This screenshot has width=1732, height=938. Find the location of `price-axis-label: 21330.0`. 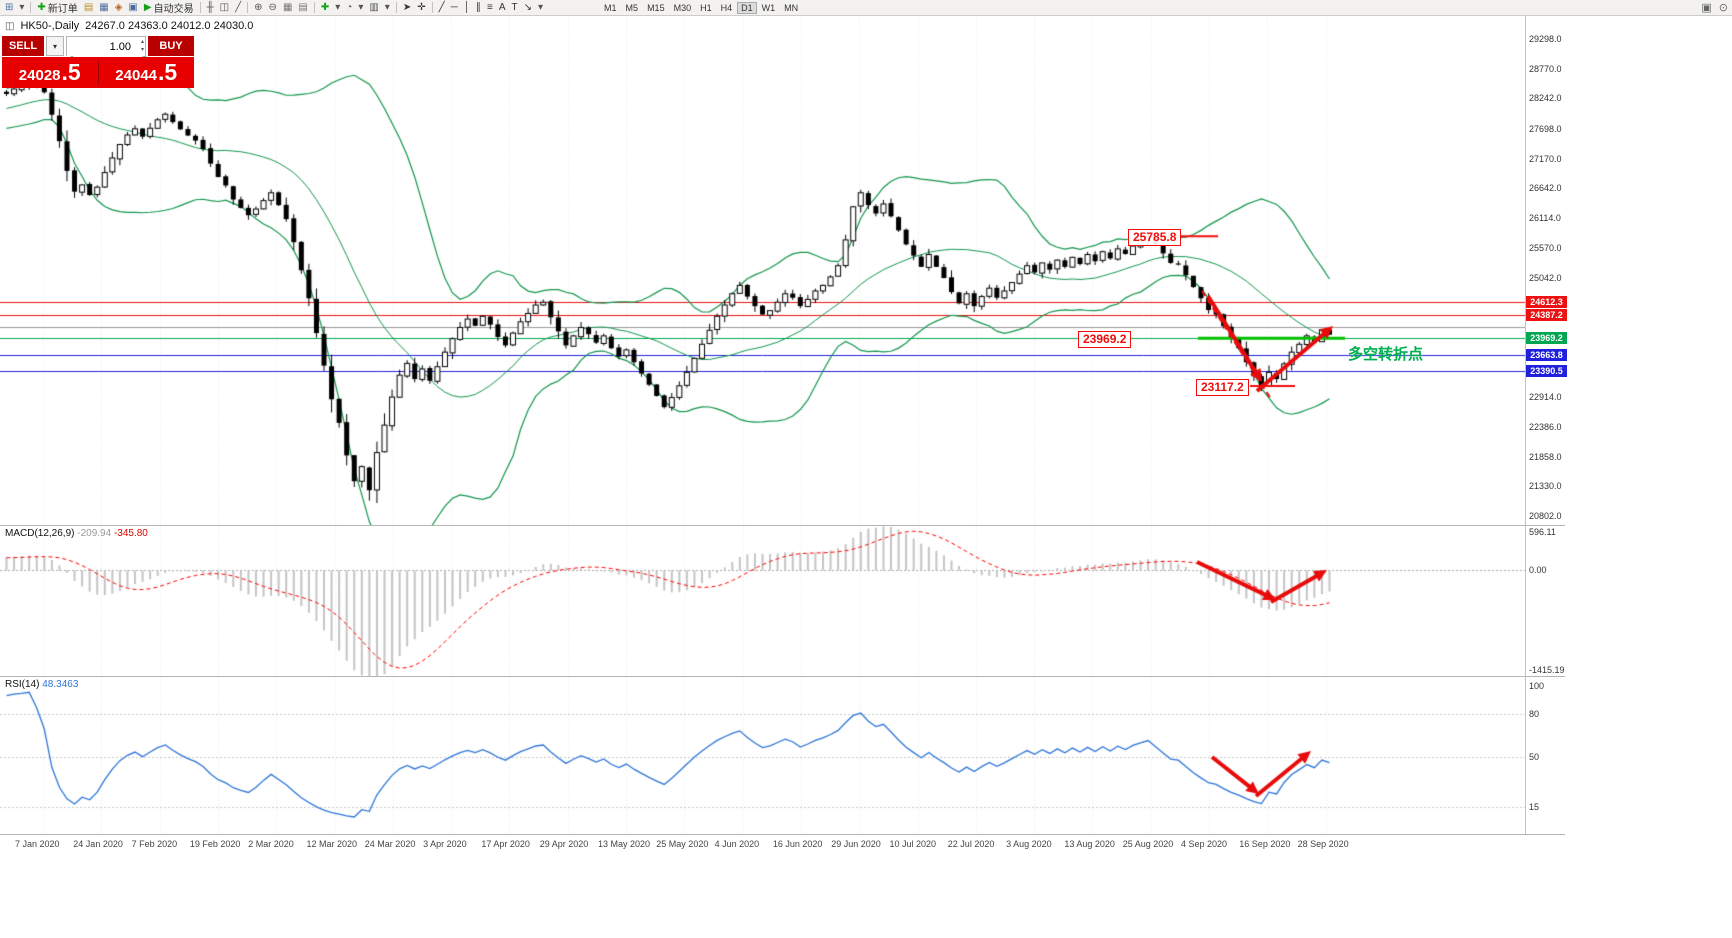

price-axis-label: 21330.0 is located at coordinates (1545, 486).